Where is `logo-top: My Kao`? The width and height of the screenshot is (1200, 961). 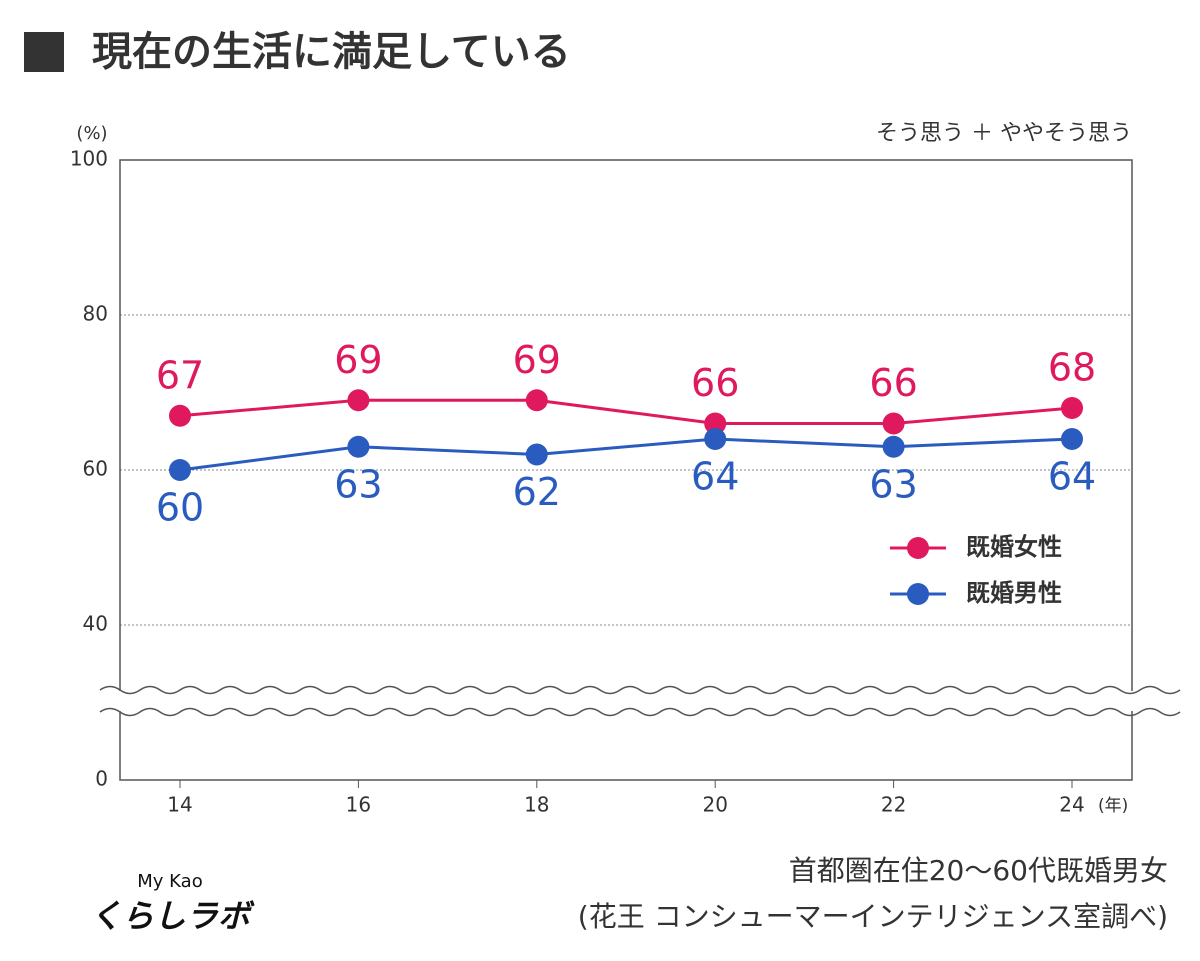
logo-top: My Kao is located at coordinates (169, 881).